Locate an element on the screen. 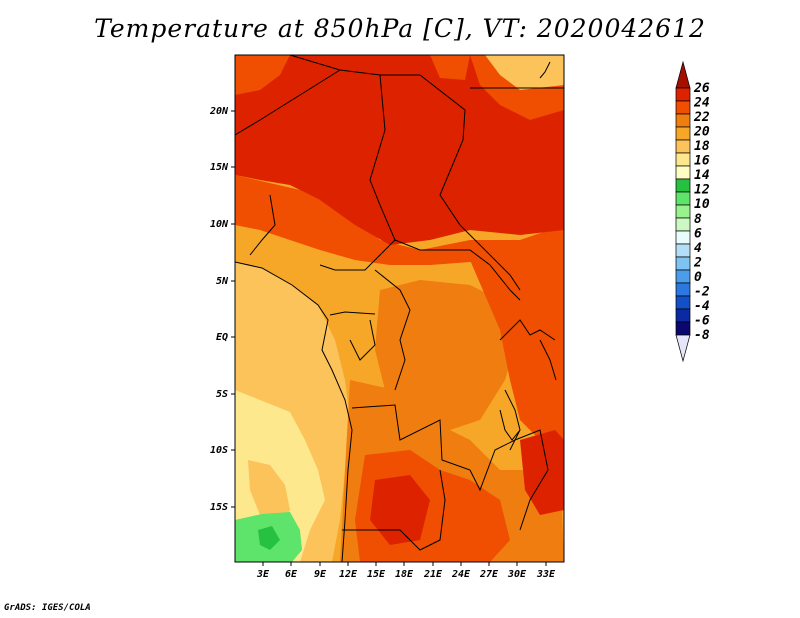 The image size is (800, 618). border-uganda is located at coordinates (527, 330).